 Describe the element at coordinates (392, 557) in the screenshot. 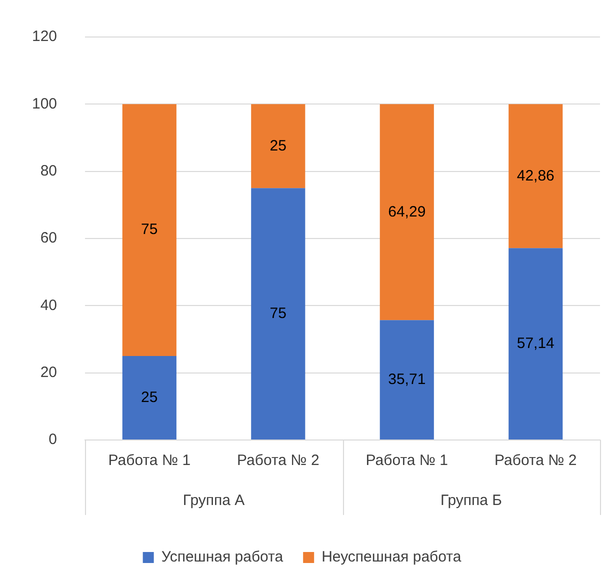

I see `legend-label: Неуспешная работа` at that location.